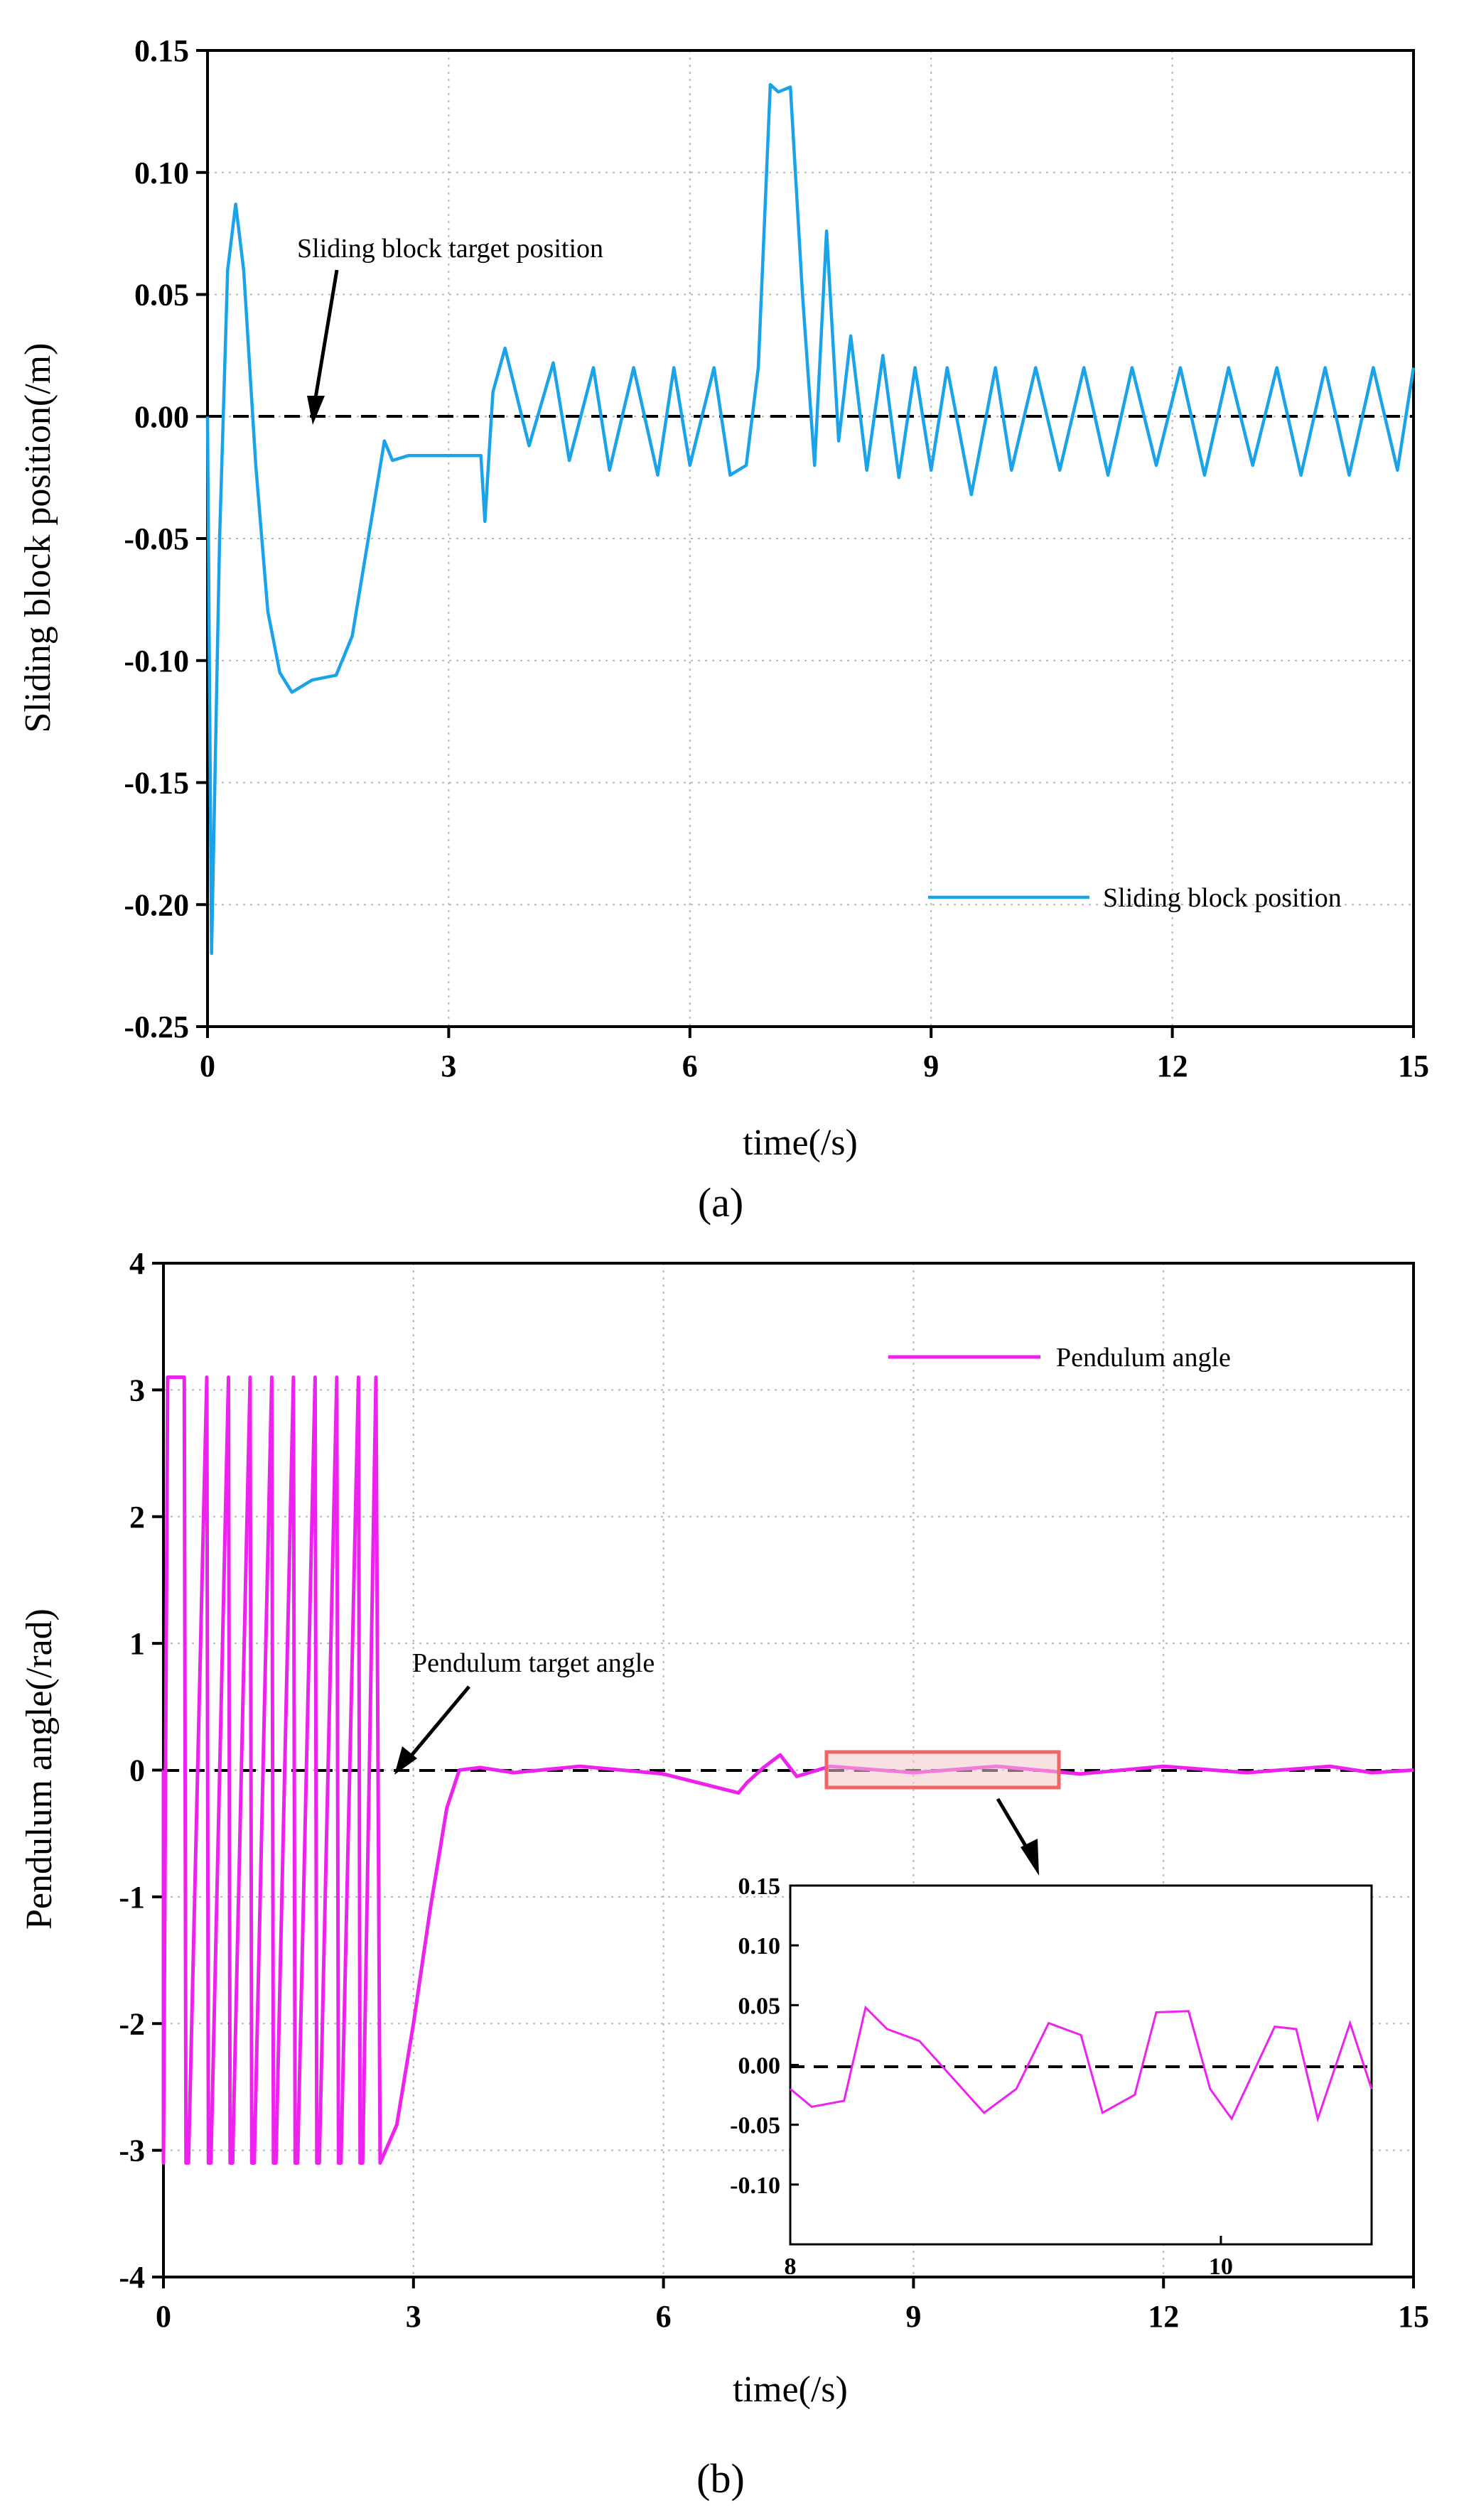 Image resolution: width=1459 pixels, height=2520 pixels. What do you see at coordinates (440, 1722) in the screenshot?
I see `annotation-arrow-b` at bounding box center [440, 1722].